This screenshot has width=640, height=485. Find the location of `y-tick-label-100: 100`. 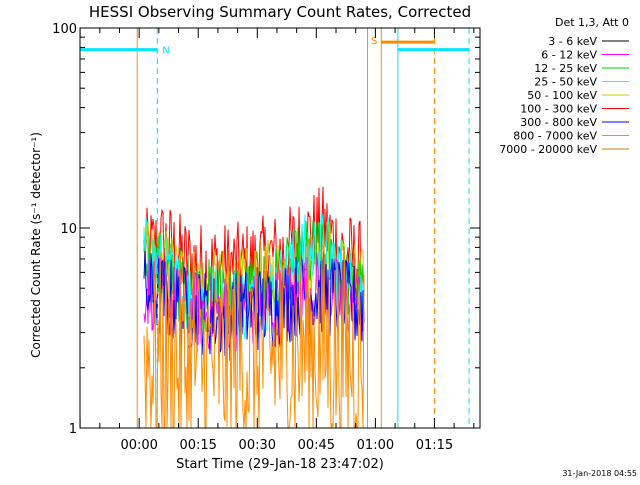

y-tick-label-100: 100 is located at coordinates (64, 29).